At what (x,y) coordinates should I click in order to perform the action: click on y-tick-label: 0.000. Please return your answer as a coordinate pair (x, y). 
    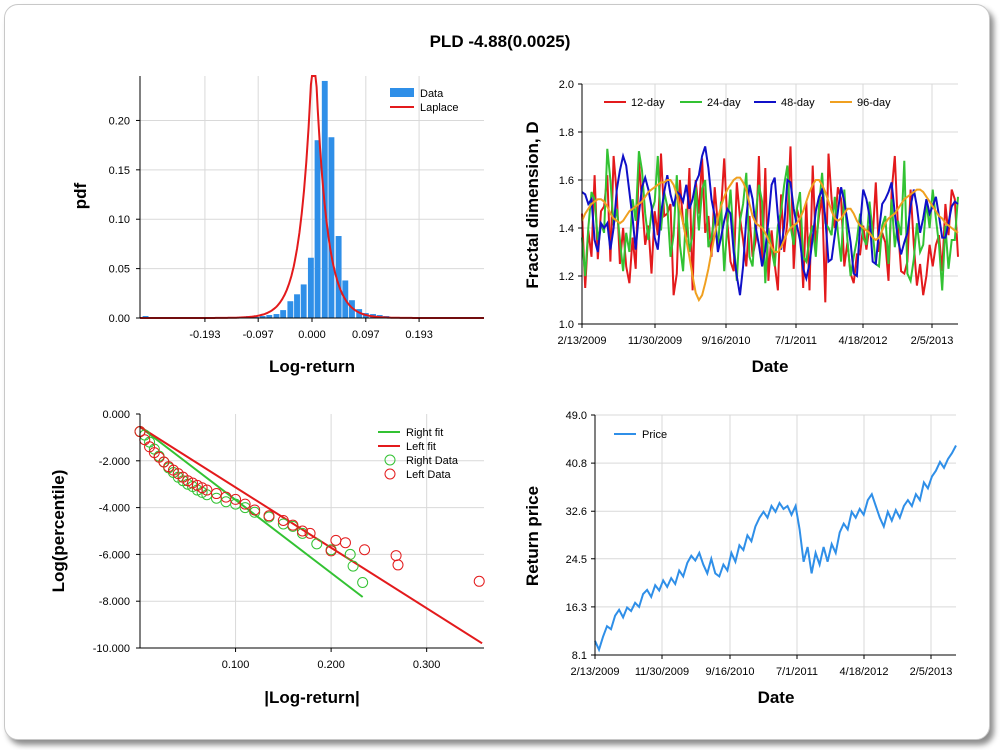
    Looking at the image, I should click on (116, 415).